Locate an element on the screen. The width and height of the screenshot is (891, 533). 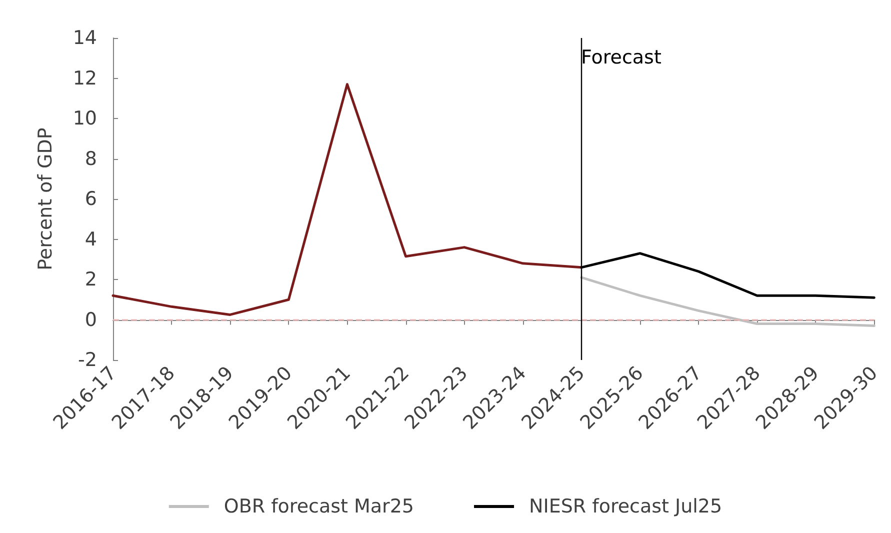
y-tick-label: 2 is located at coordinates (90, 279).